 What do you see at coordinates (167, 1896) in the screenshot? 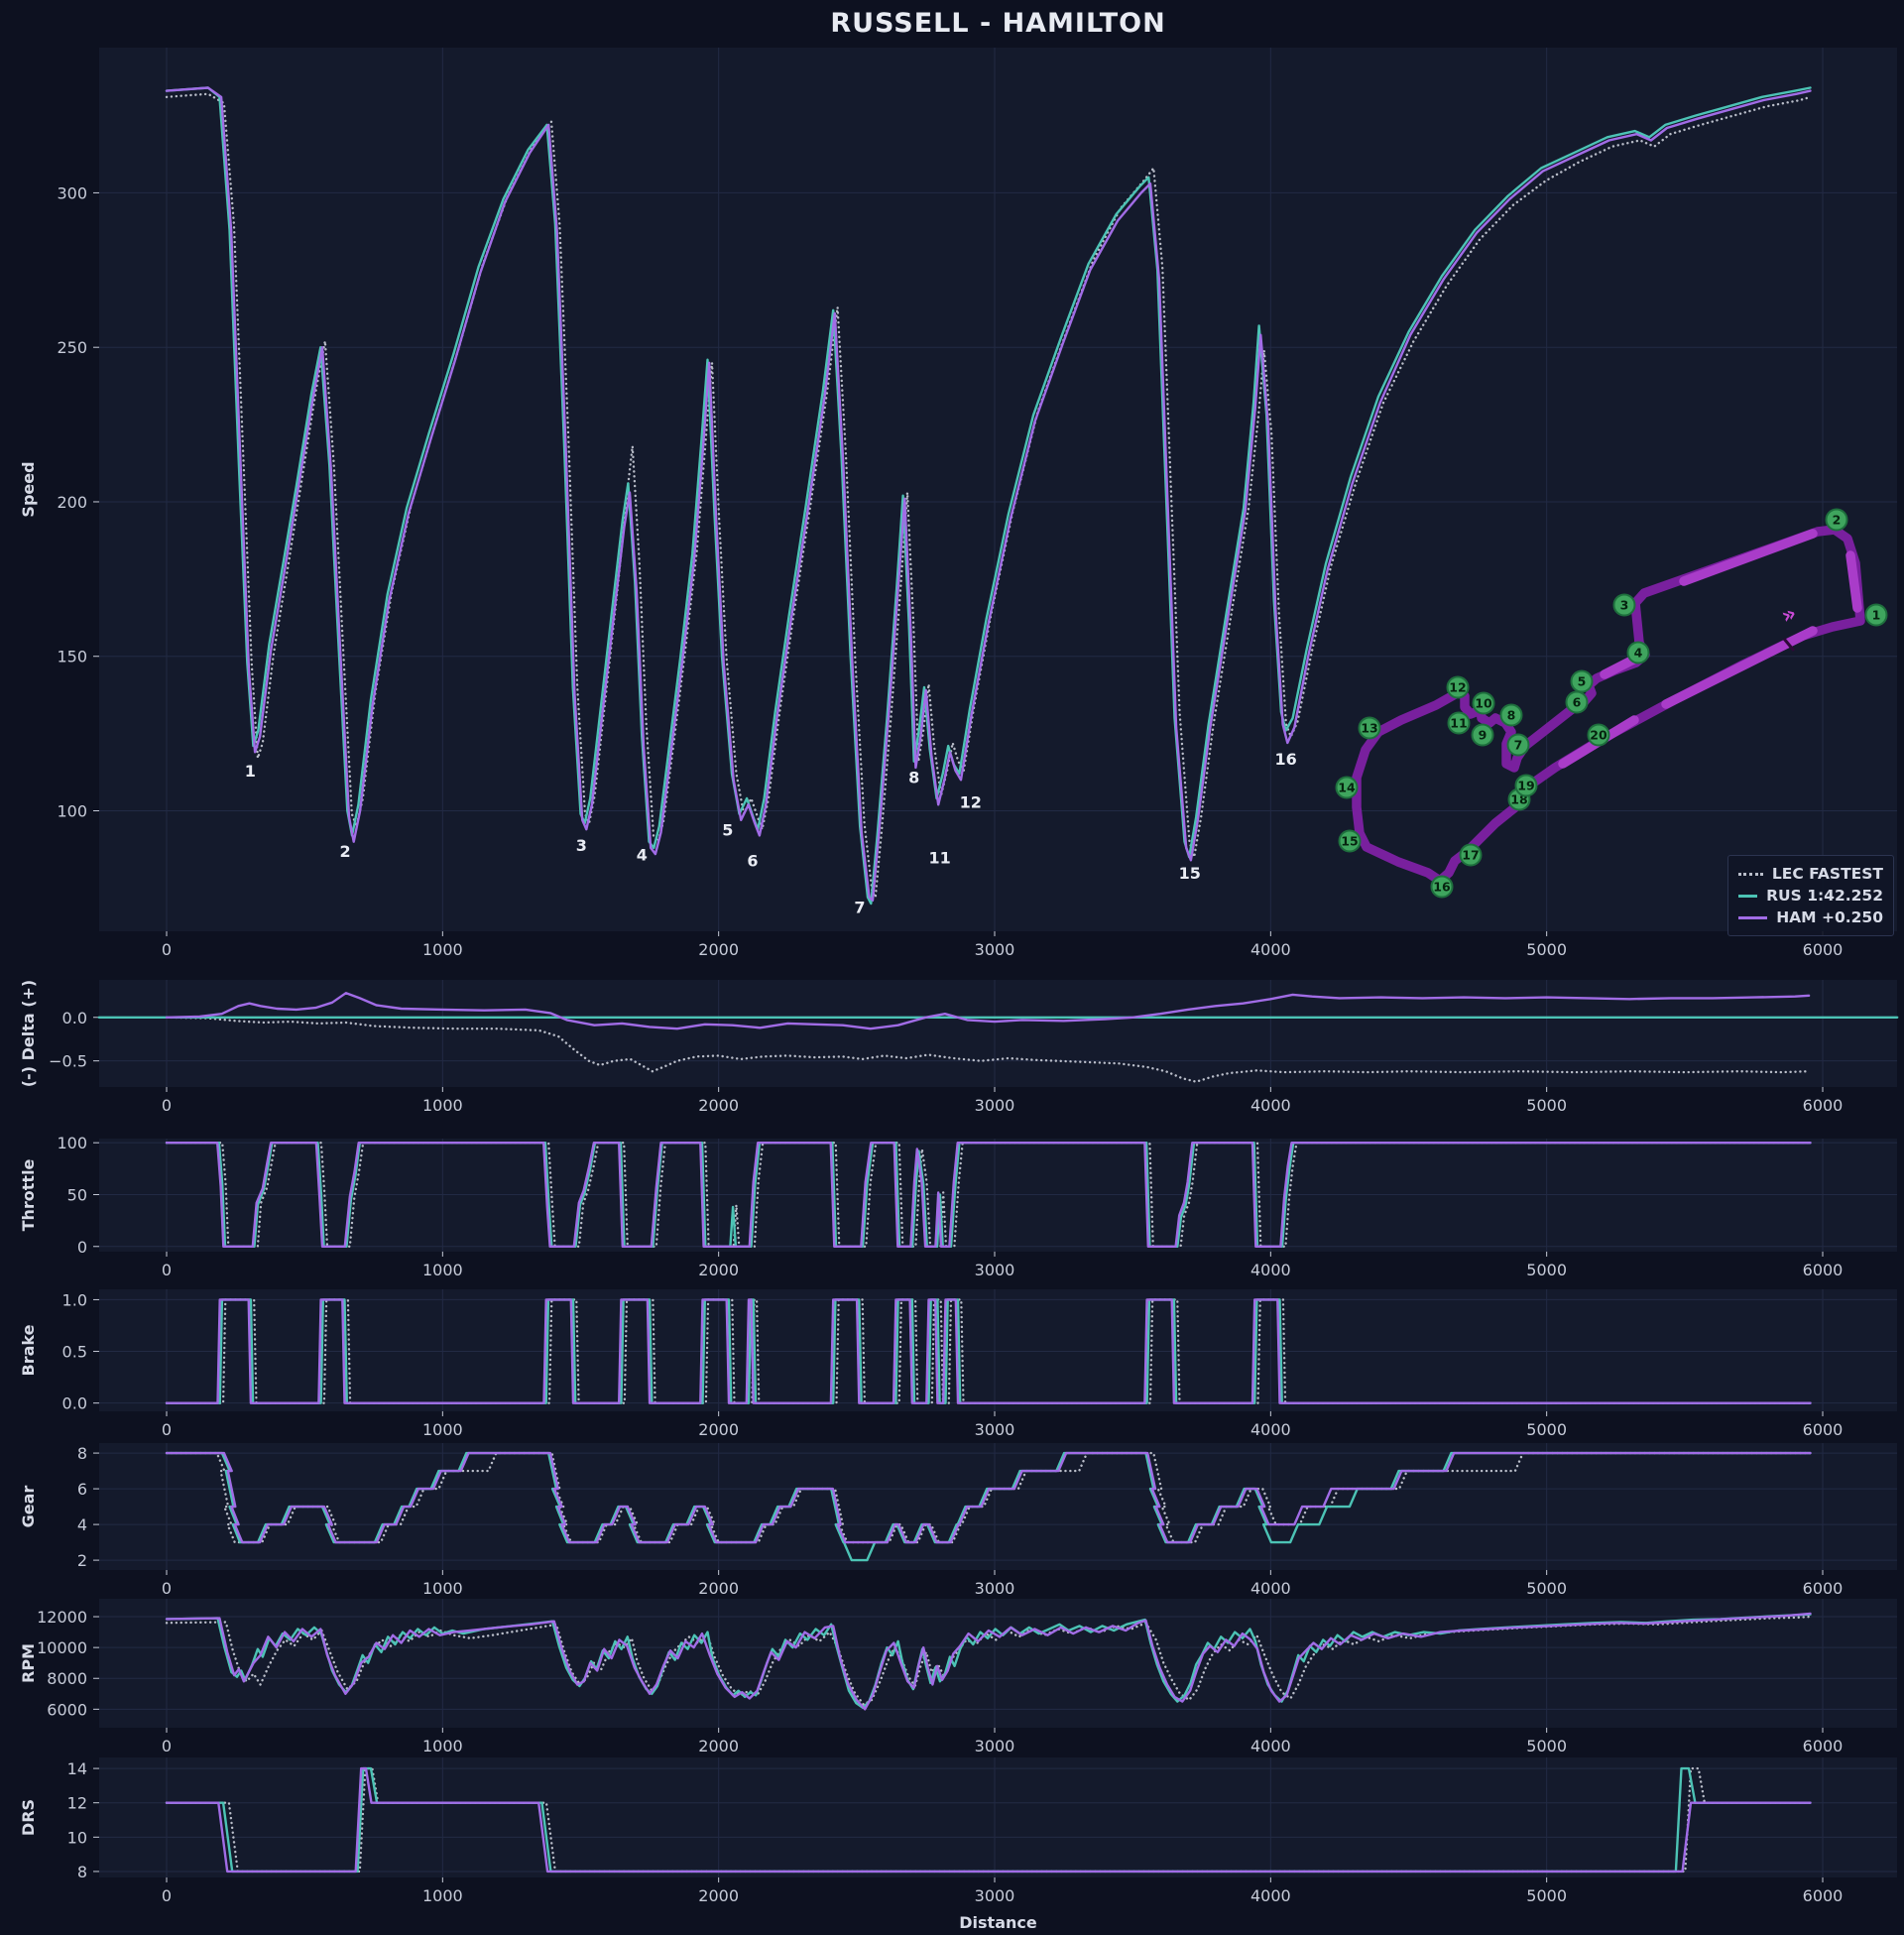
I see `drs-x-tick-label: 0` at bounding box center [167, 1896].